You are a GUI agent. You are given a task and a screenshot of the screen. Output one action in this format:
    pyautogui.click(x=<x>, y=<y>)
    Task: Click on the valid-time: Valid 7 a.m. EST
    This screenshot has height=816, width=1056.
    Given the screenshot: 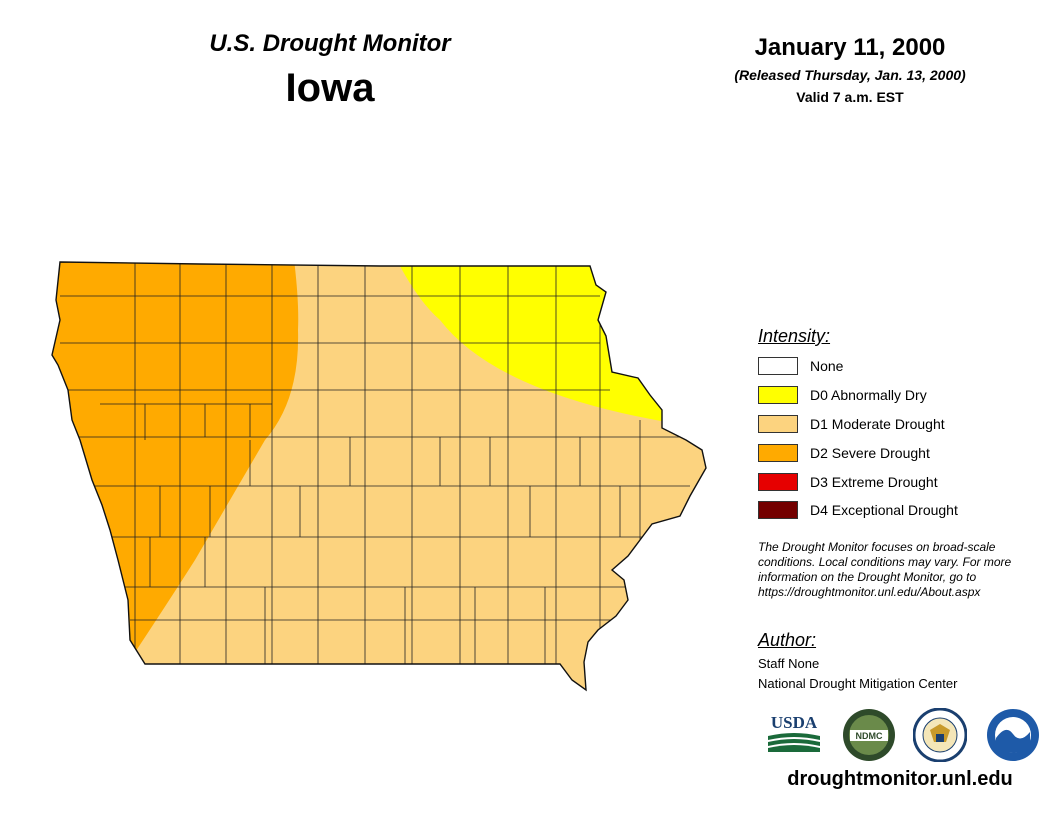 What is the action you would take?
    pyautogui.click(x=850, y=97)
    